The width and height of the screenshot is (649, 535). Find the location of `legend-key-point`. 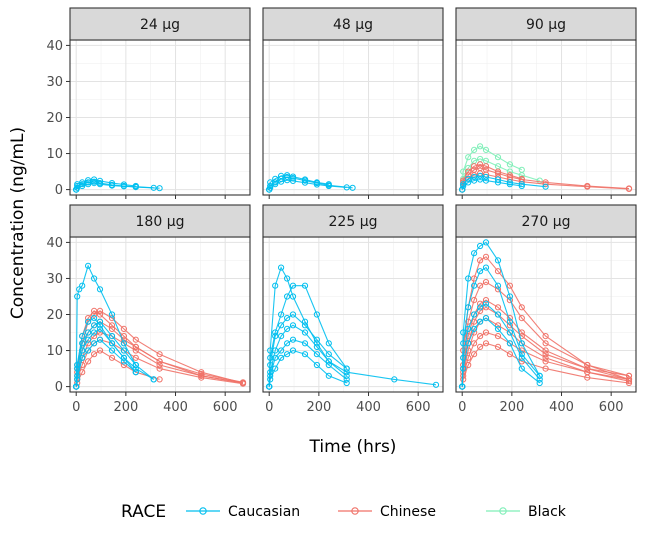

legend-key-point is located at coordinates (503, 511).